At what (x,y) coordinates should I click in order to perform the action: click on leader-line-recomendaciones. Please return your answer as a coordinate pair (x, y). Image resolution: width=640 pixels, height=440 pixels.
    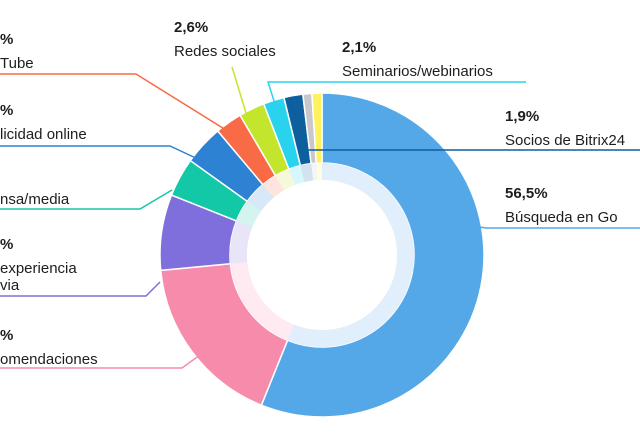
    Looking at the image, I should click on (100, 361).